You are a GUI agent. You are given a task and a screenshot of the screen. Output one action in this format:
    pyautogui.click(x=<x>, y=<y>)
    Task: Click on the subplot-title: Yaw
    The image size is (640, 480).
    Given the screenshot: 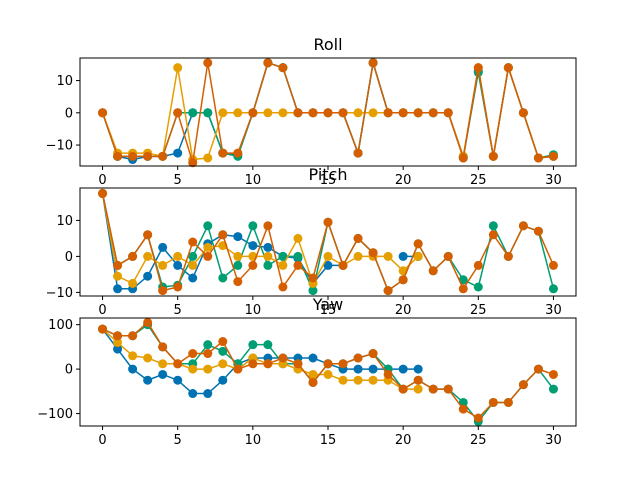 What is the action you would take?
    pyautogui.click(x=327, y=304)
    